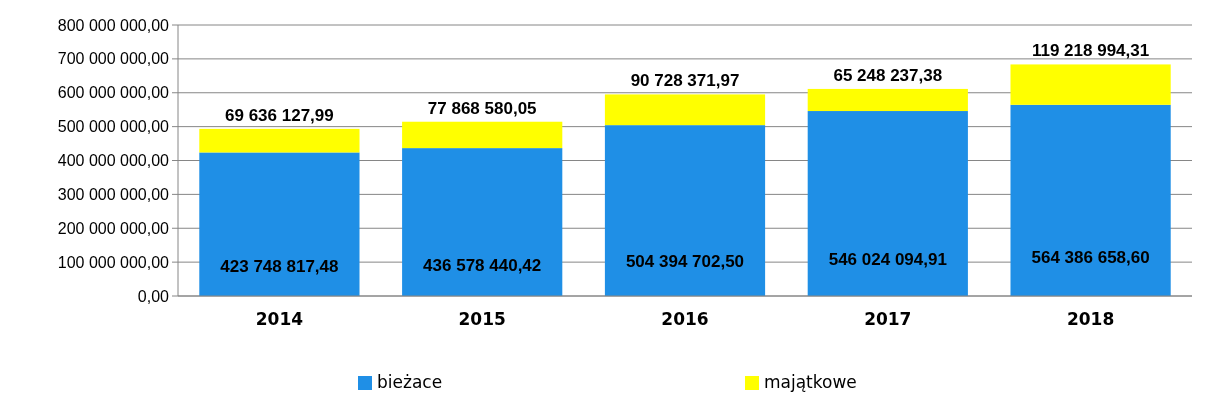  Describe the element at coordinates (113, 194) in the screenshot. I see `y-tick-label: 300 000 000,00` at that location.